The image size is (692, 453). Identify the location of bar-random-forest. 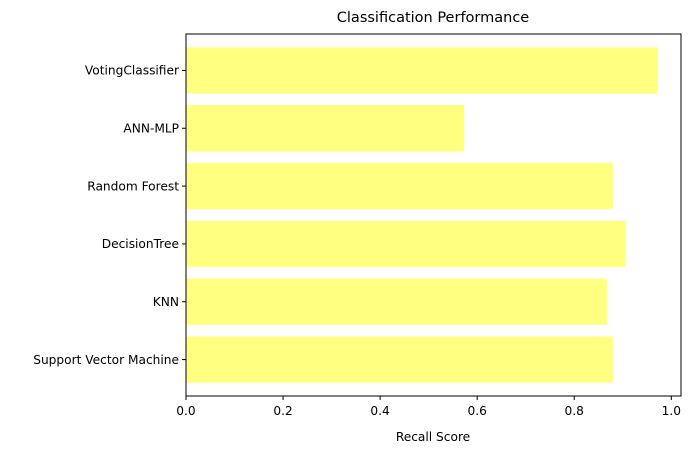
(400, 186).